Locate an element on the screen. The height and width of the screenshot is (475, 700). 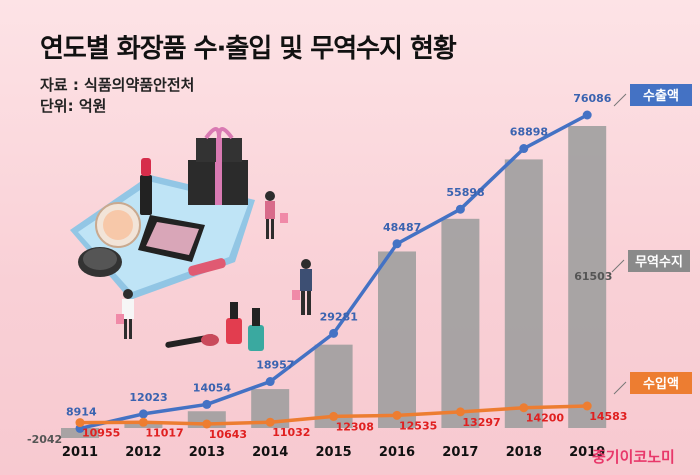
balance-bar-2011 is located at coordinates (80, 433).